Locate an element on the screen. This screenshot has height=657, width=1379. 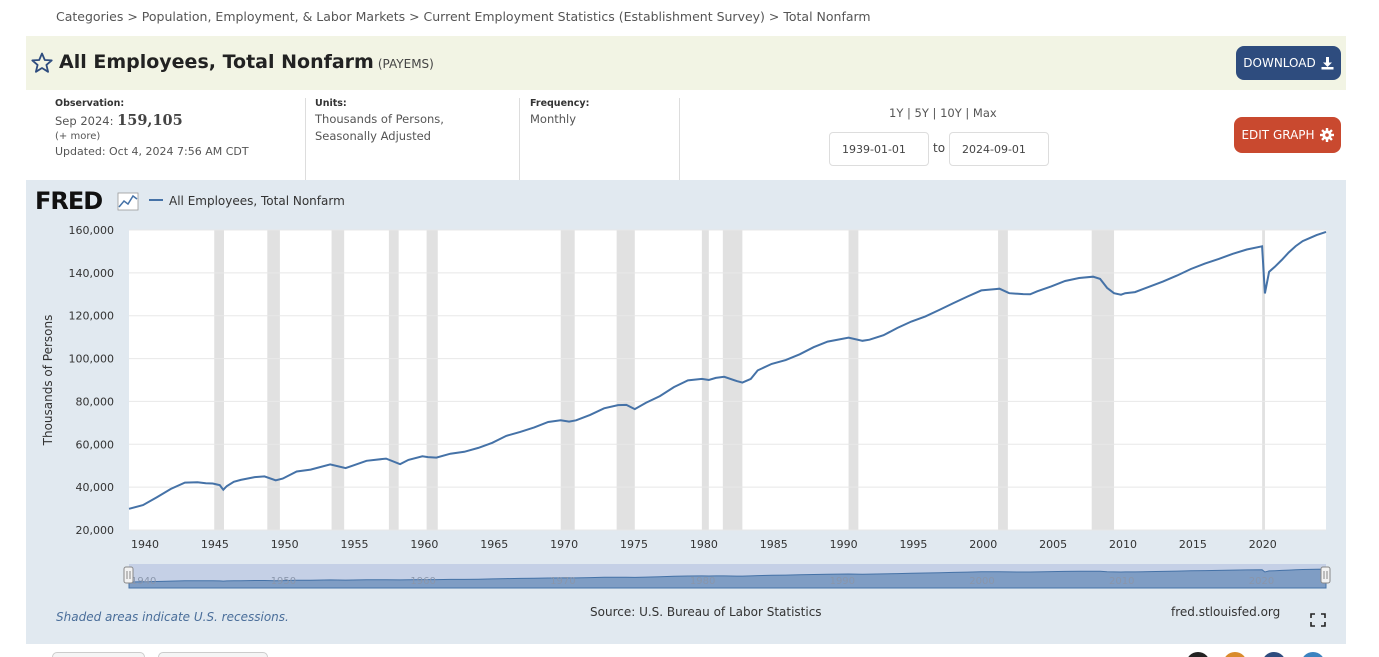
x-tick-label: 2010 is located at coordinates (1123, 544).